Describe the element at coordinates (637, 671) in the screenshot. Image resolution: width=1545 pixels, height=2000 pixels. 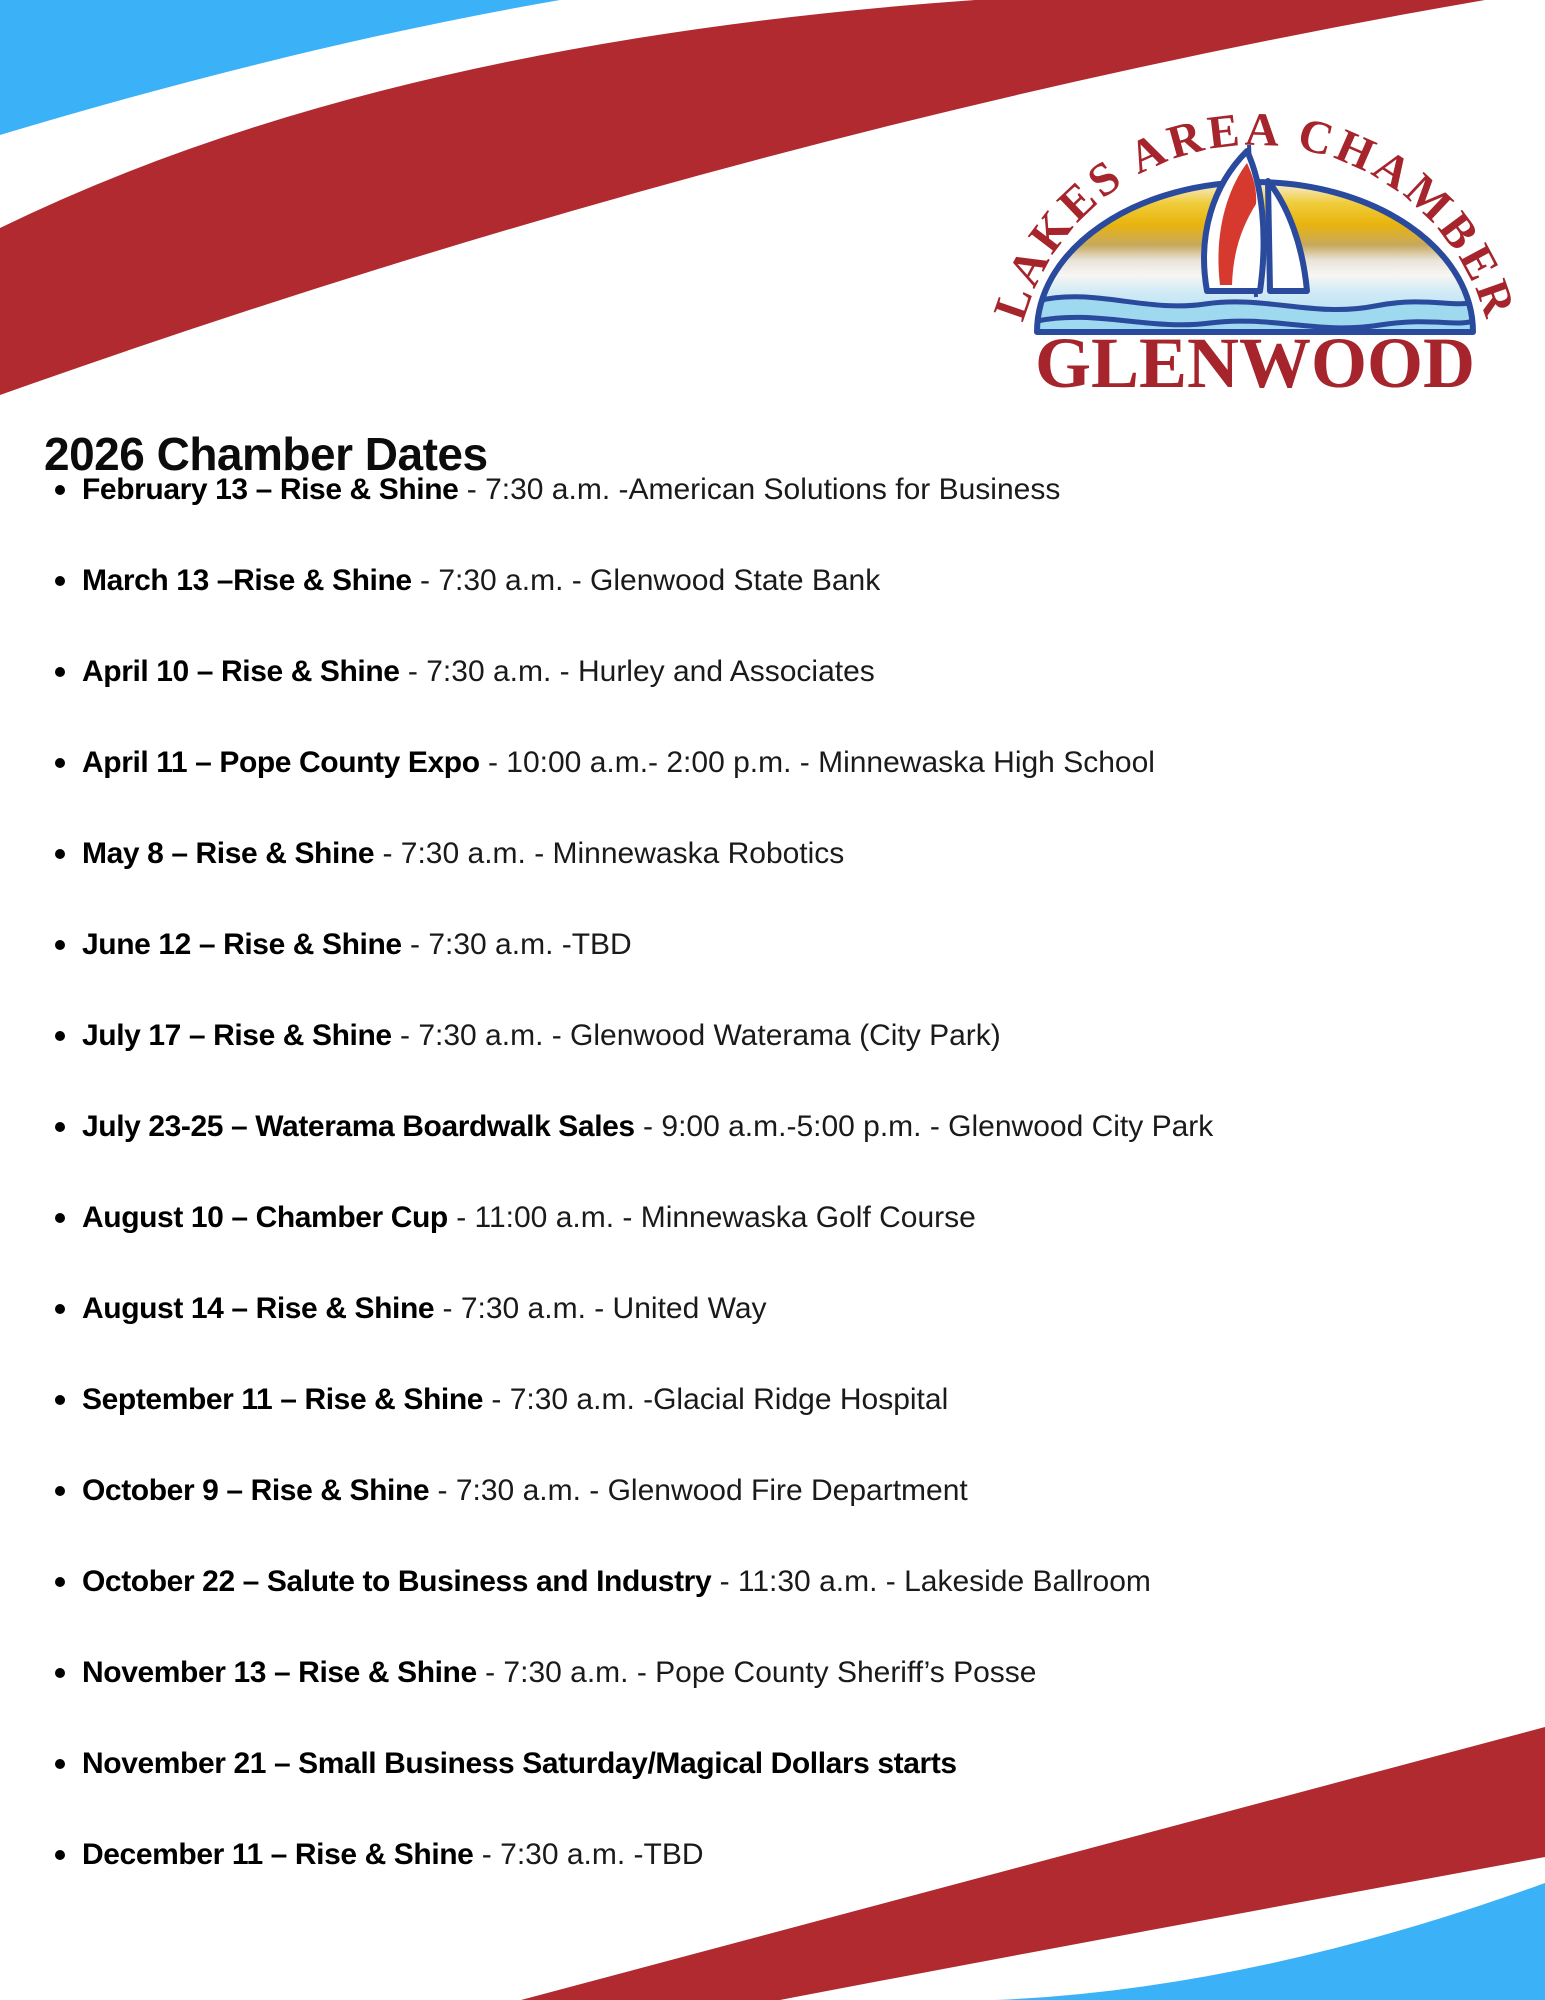
I see `event-details: - 7:30 a.m. - Hurley and Associates` at that location.